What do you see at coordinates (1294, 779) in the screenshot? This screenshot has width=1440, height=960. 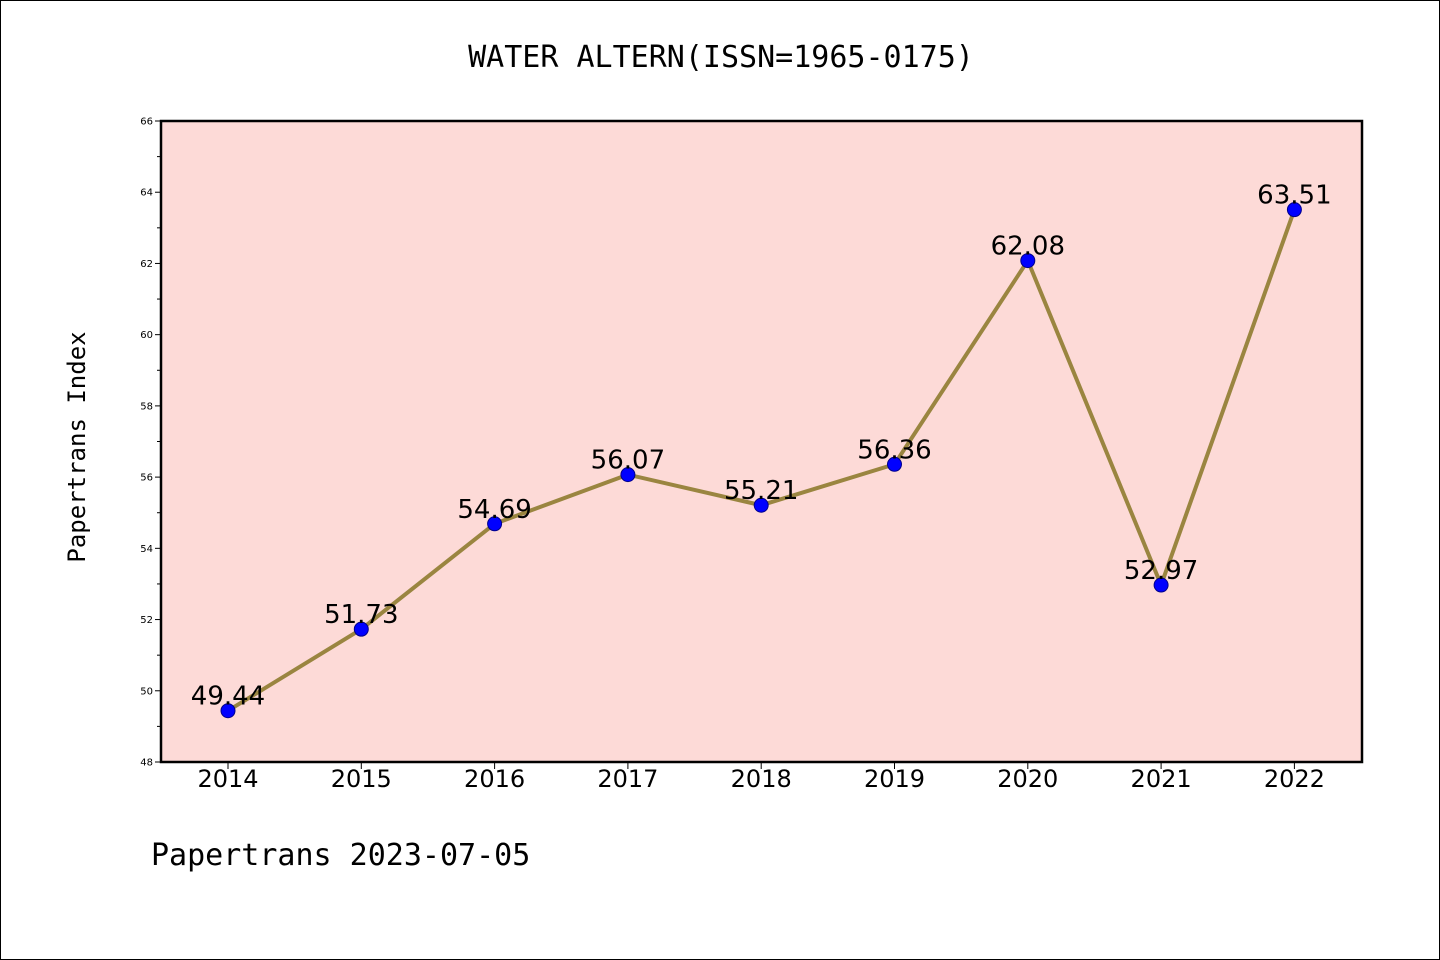 I see `x-tick-label: 2022` at bounding box center [1294, 779].